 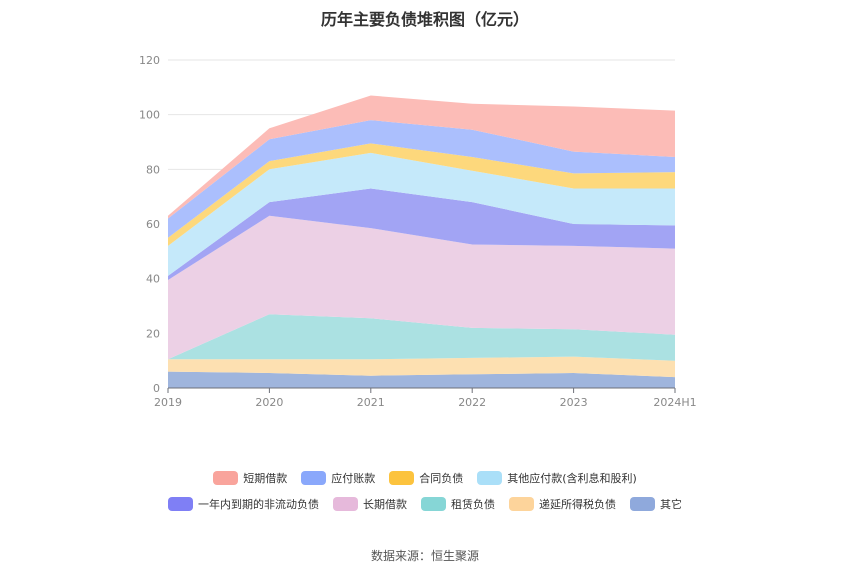 I want to click on y-tick-label: 80, so click(x=153, y=169).